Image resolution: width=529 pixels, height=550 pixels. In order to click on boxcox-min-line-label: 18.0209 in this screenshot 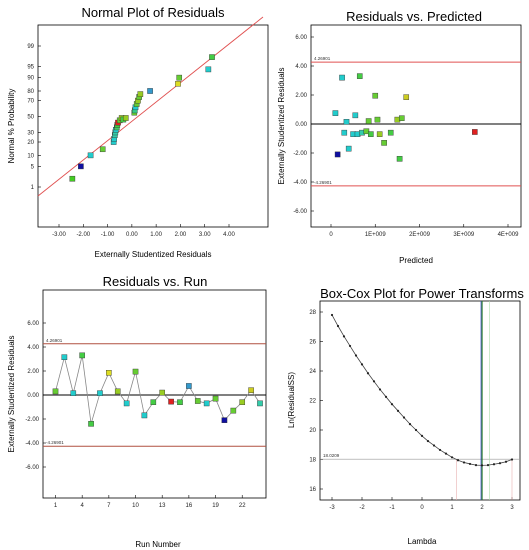, I will do `click(331, 455)`.